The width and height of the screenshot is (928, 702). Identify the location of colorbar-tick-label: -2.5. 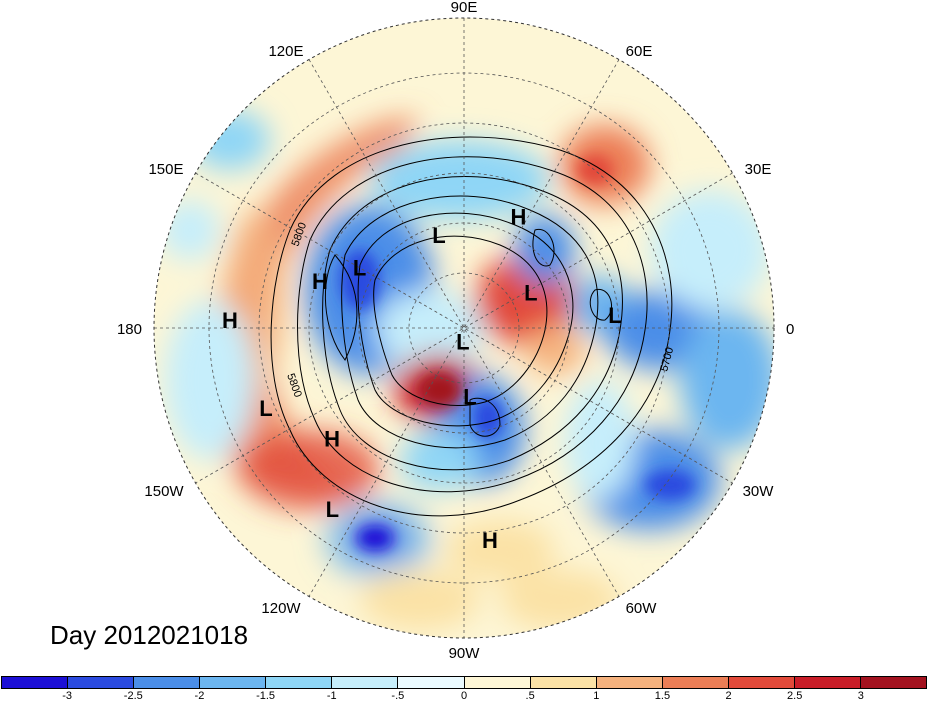
(133, 696).